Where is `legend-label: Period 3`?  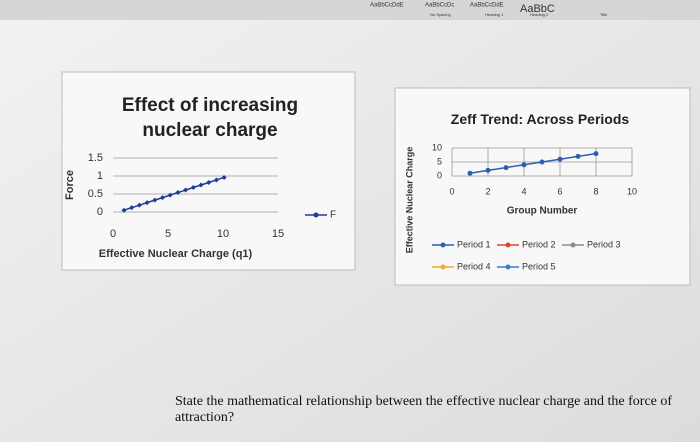
legend-label: Period 3 is located at coordinates (604, 244).